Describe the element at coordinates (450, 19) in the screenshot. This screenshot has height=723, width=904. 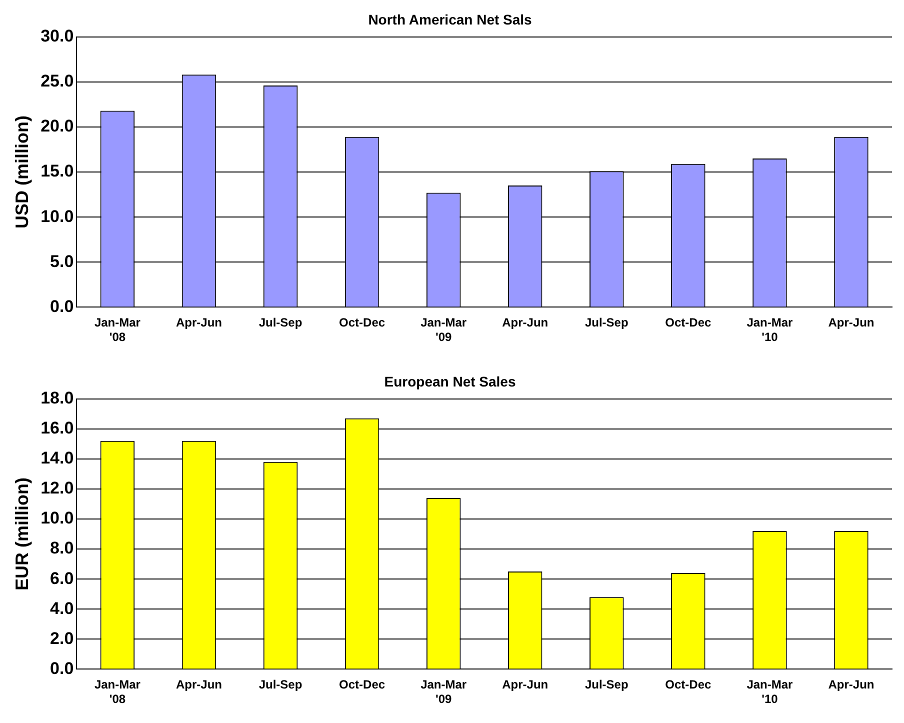
I see `chart-title: North American Net Sals` at that location.